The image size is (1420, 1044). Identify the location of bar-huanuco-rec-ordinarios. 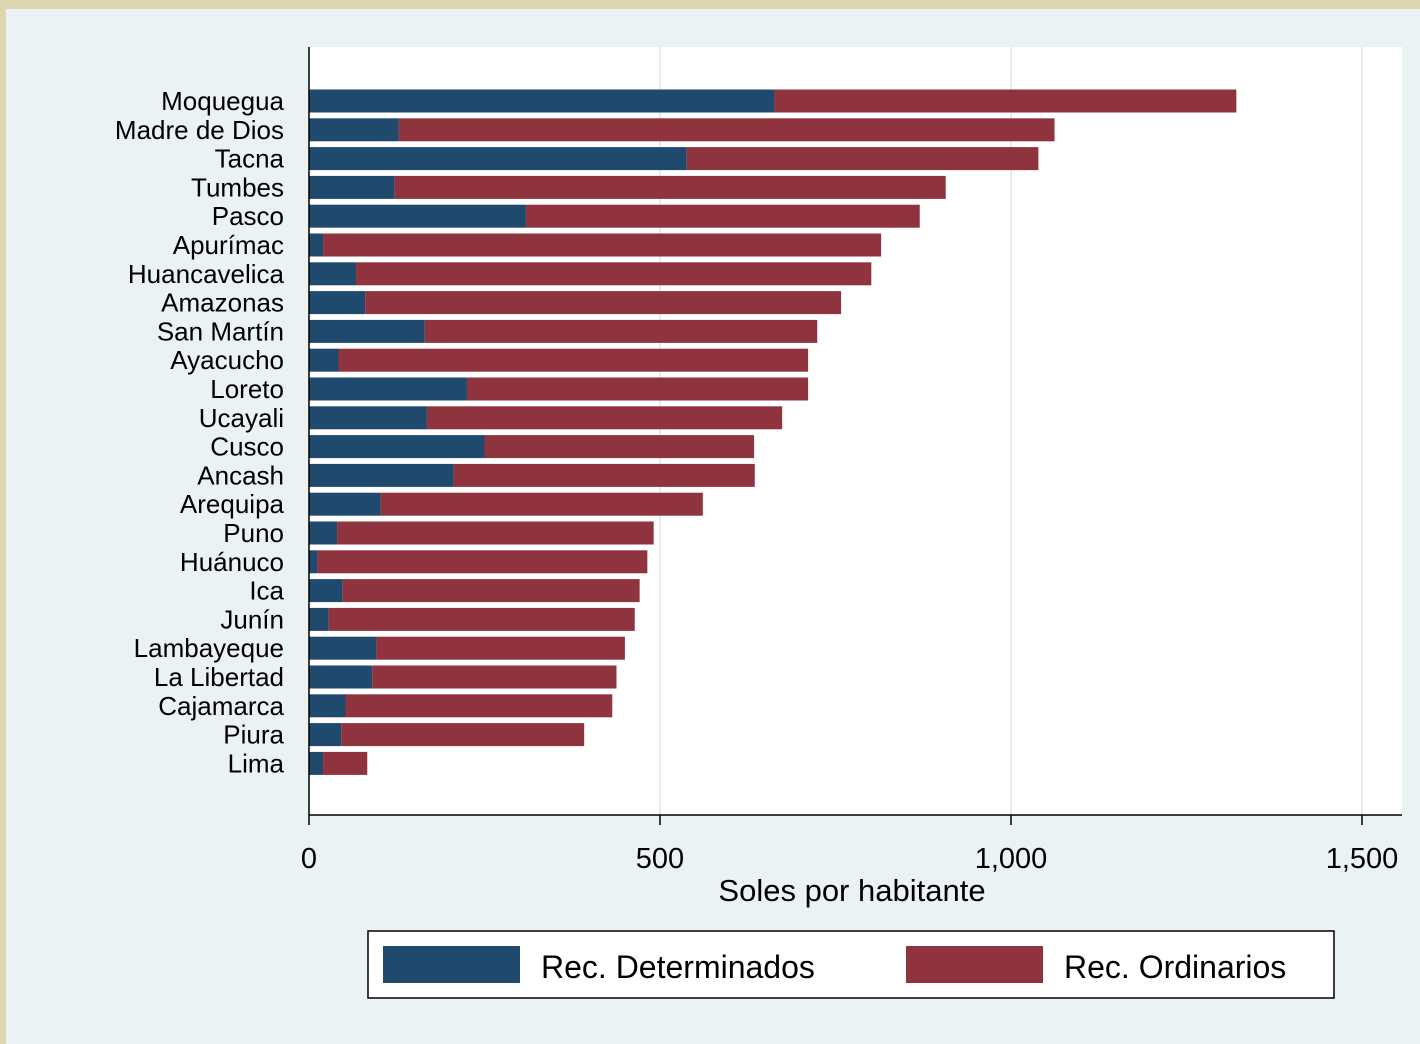
(482, 562).